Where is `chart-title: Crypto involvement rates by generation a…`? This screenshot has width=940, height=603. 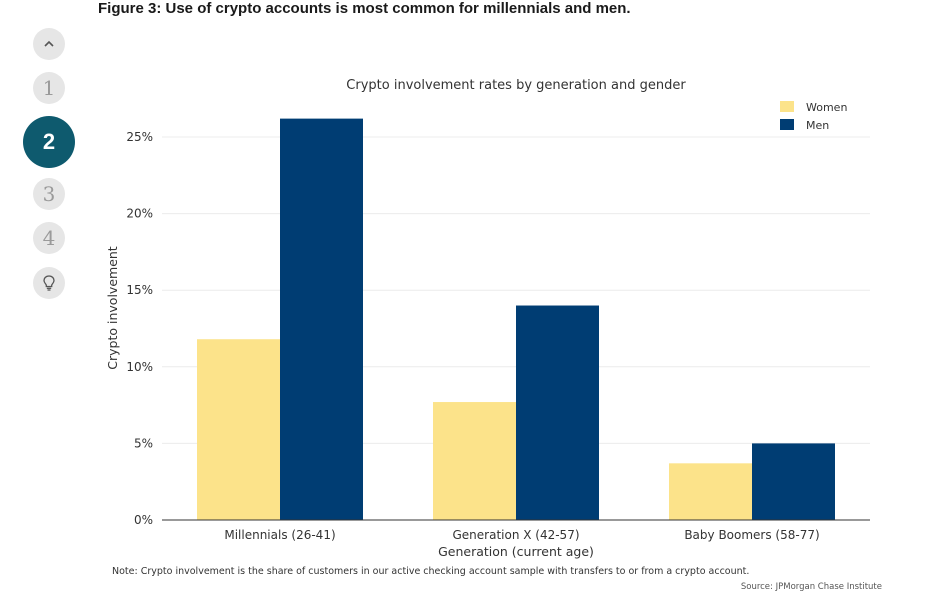 chart-title: Crypto involvement rates by generation a… is located at coordinates (516, 85).